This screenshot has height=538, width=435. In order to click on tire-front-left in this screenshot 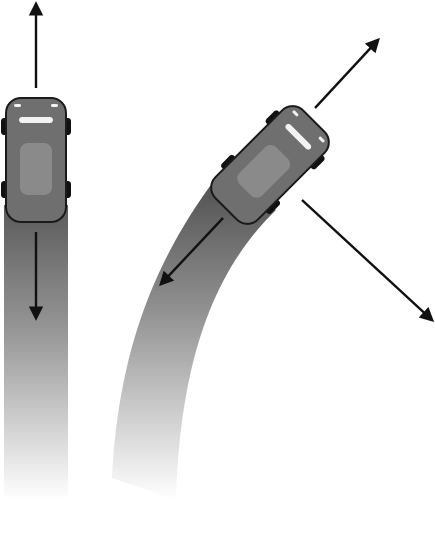, I will do `click(273, 118)`.